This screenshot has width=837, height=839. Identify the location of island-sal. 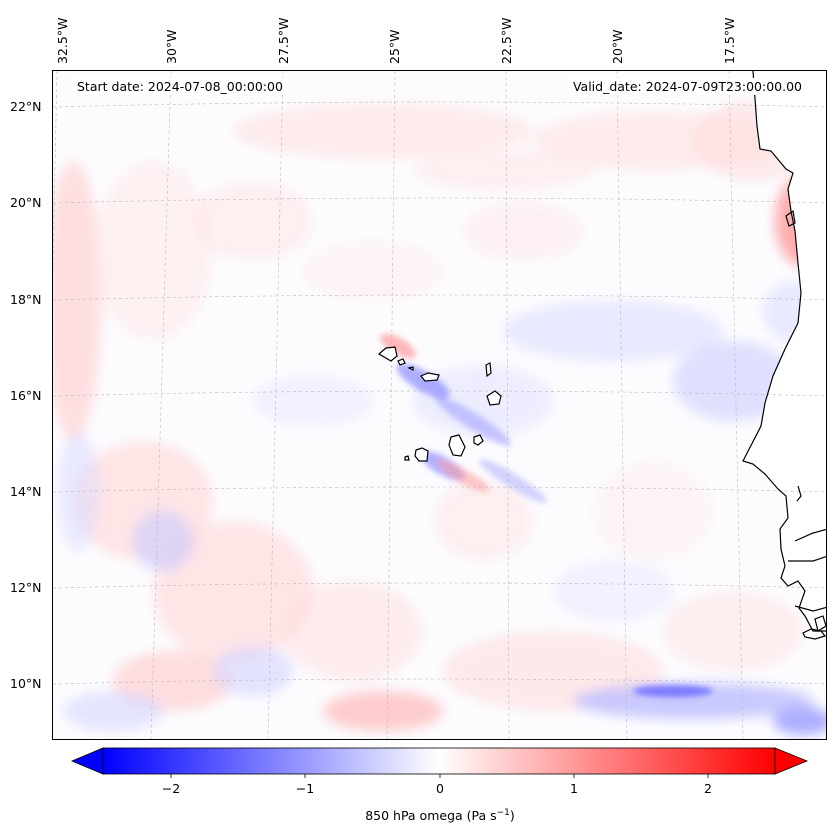
(488, 370).